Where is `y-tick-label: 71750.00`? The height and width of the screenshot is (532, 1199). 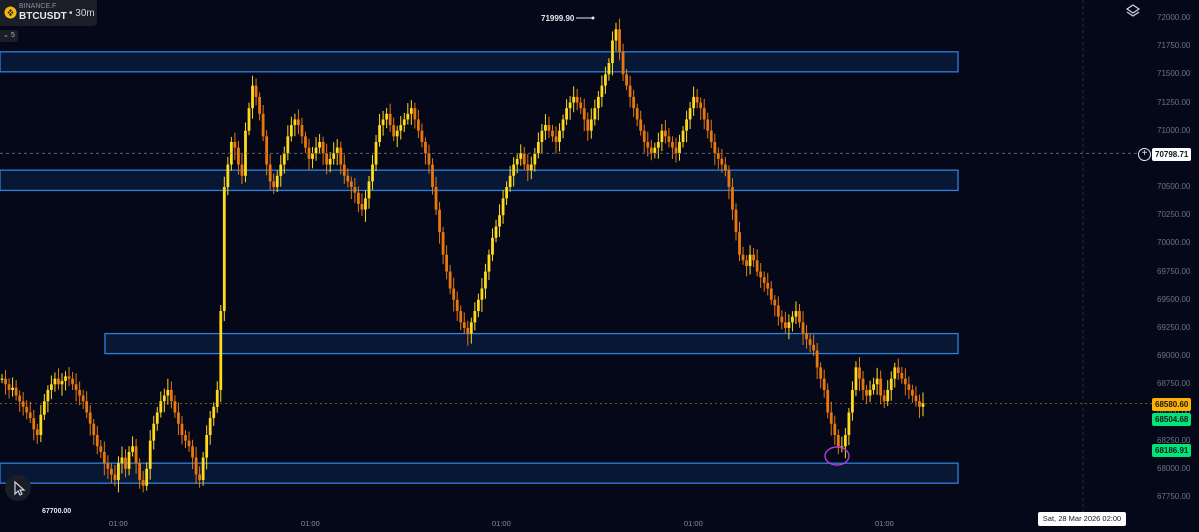
y-tick-label: 71750.00 is located at coordinates (1174, 46).